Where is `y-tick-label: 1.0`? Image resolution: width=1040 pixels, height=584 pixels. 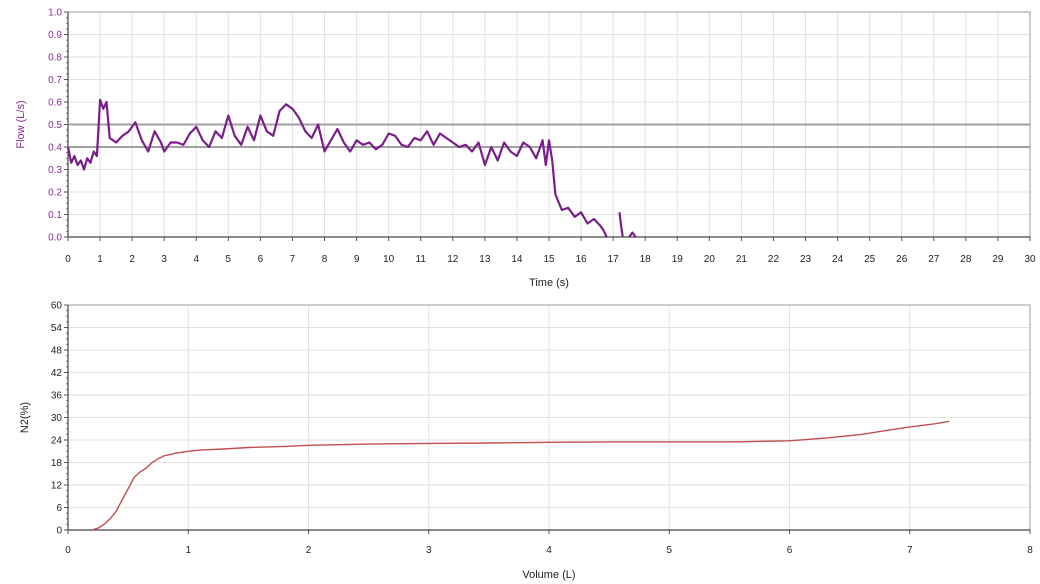
y-tick-label: 1.0 is located at coordinates (55, 13).